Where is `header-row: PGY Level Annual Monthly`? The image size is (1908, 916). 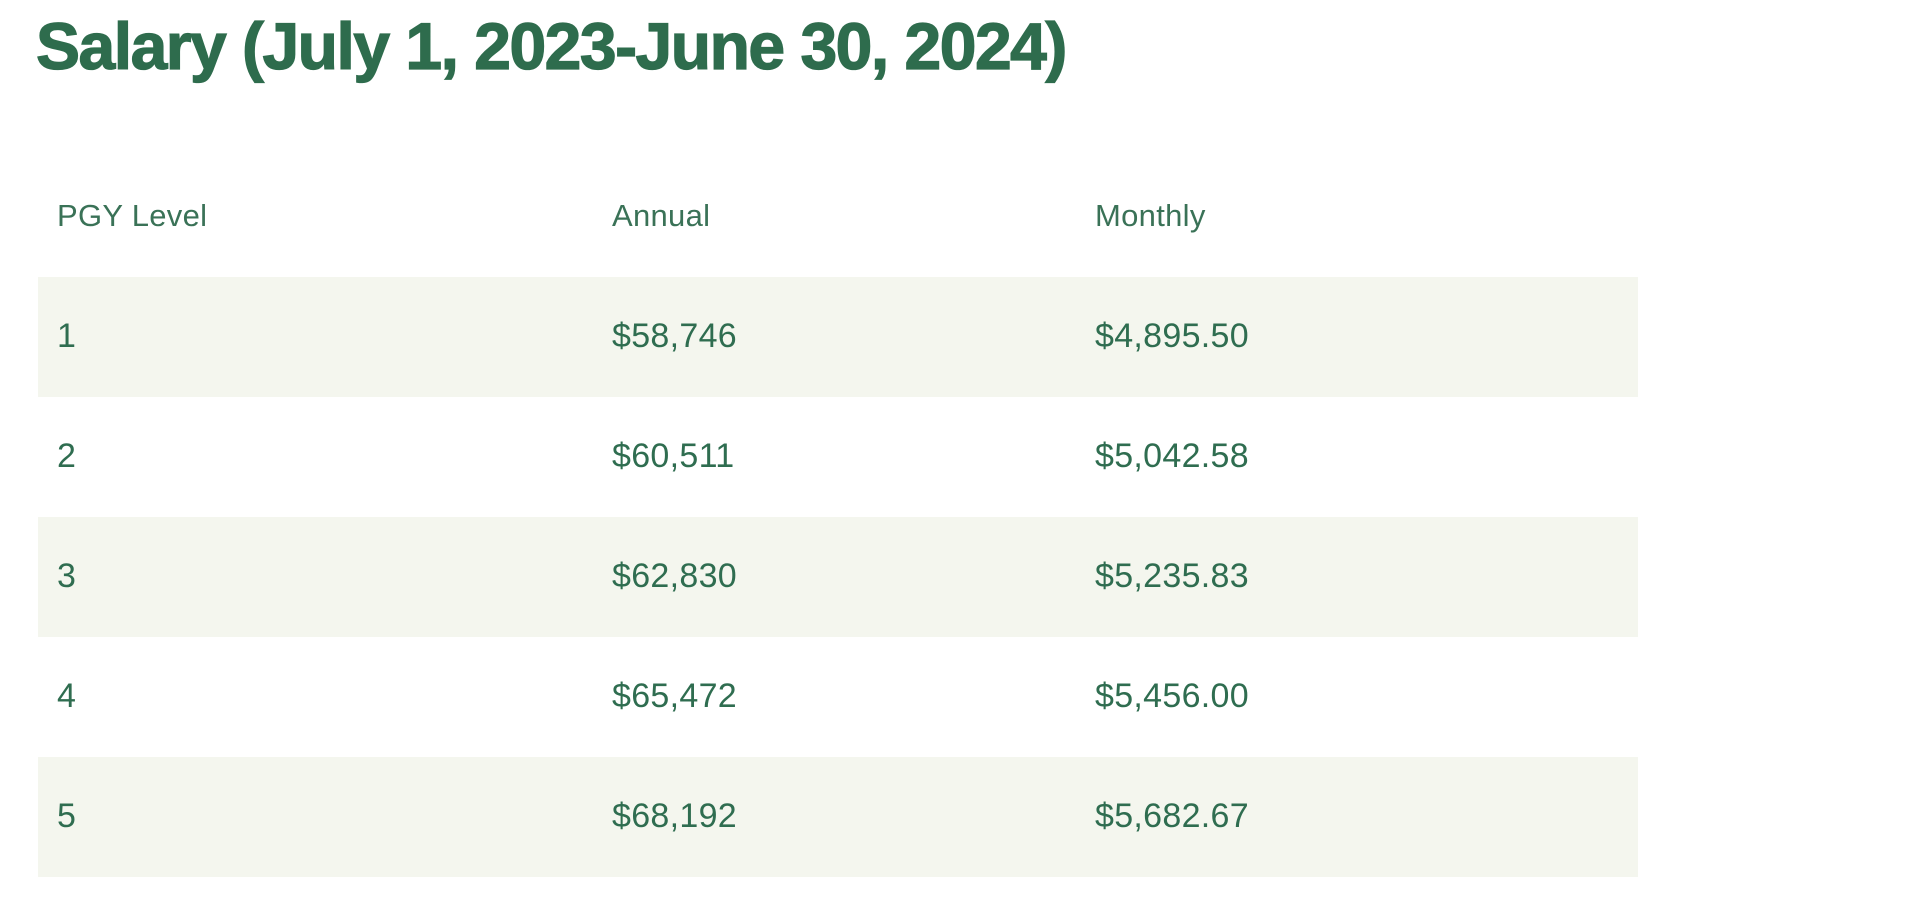 header-row: PGY Level Annual Monthly is located at coordinates (838, 216).